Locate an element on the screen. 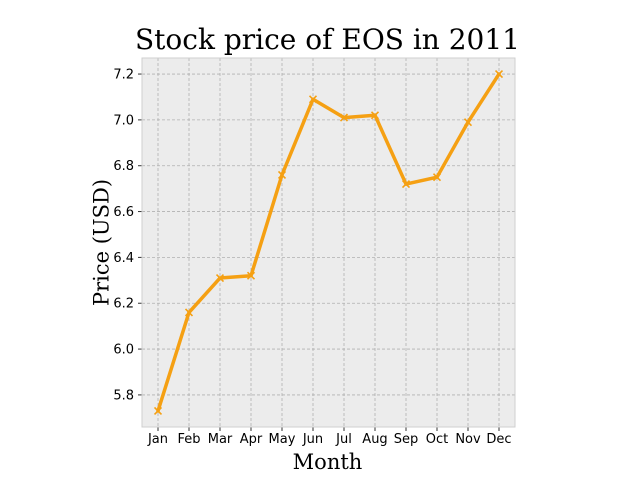 Image resolution: width=640 pixels, height=480 pixels. x-tick-label: Nov is located at coordinates (468, 439).